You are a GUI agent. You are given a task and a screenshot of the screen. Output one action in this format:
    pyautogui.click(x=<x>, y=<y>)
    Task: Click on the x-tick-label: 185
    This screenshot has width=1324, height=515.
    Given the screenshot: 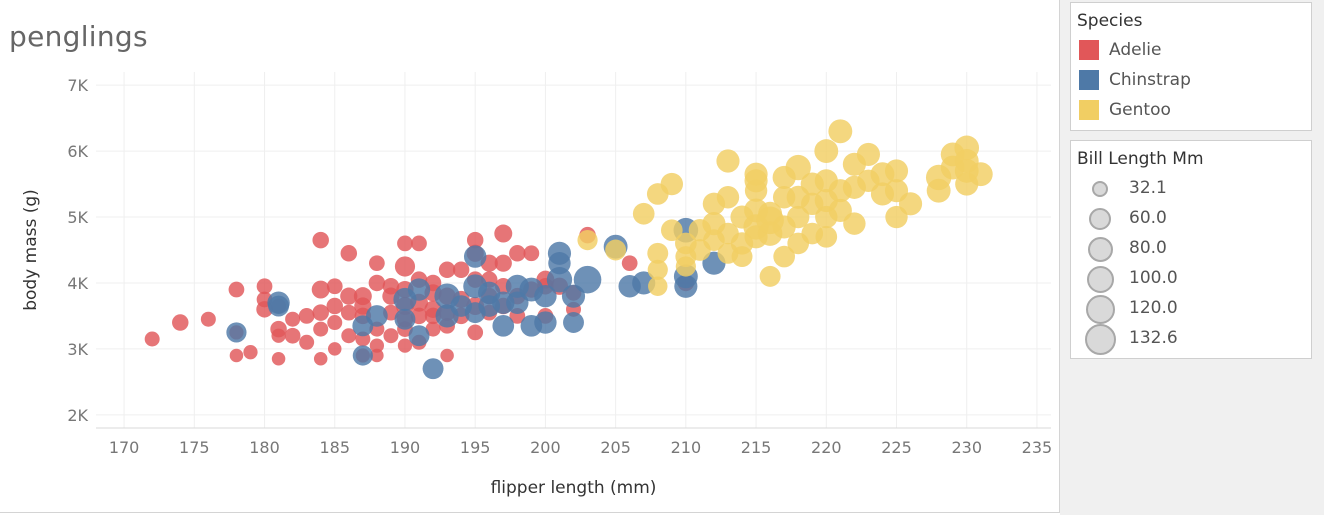 What is the action you would take?
    pyautogui.click(x=334, y=447)
    